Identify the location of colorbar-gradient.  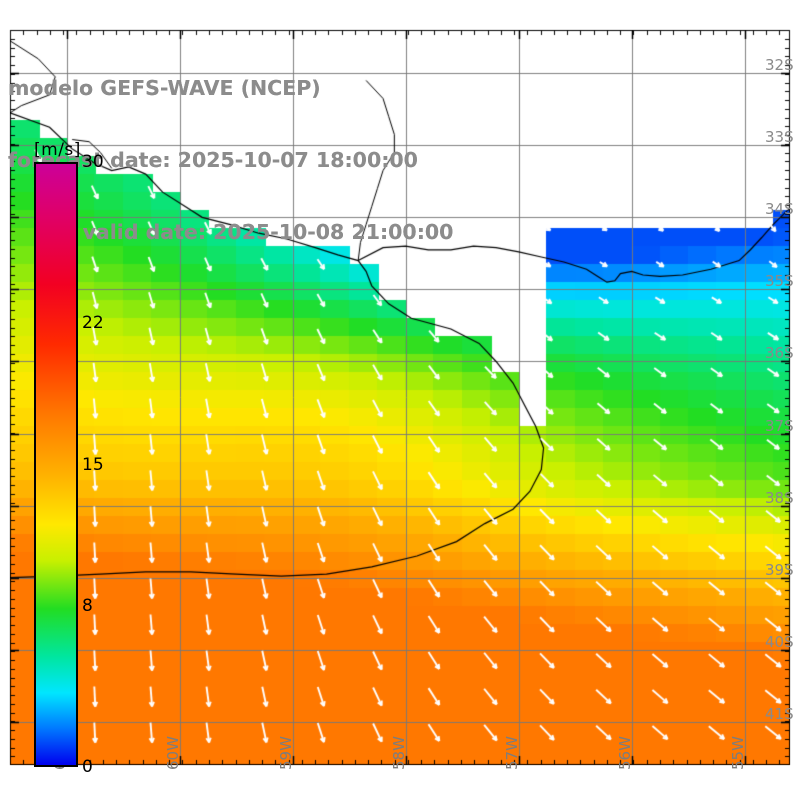
(56, 464).